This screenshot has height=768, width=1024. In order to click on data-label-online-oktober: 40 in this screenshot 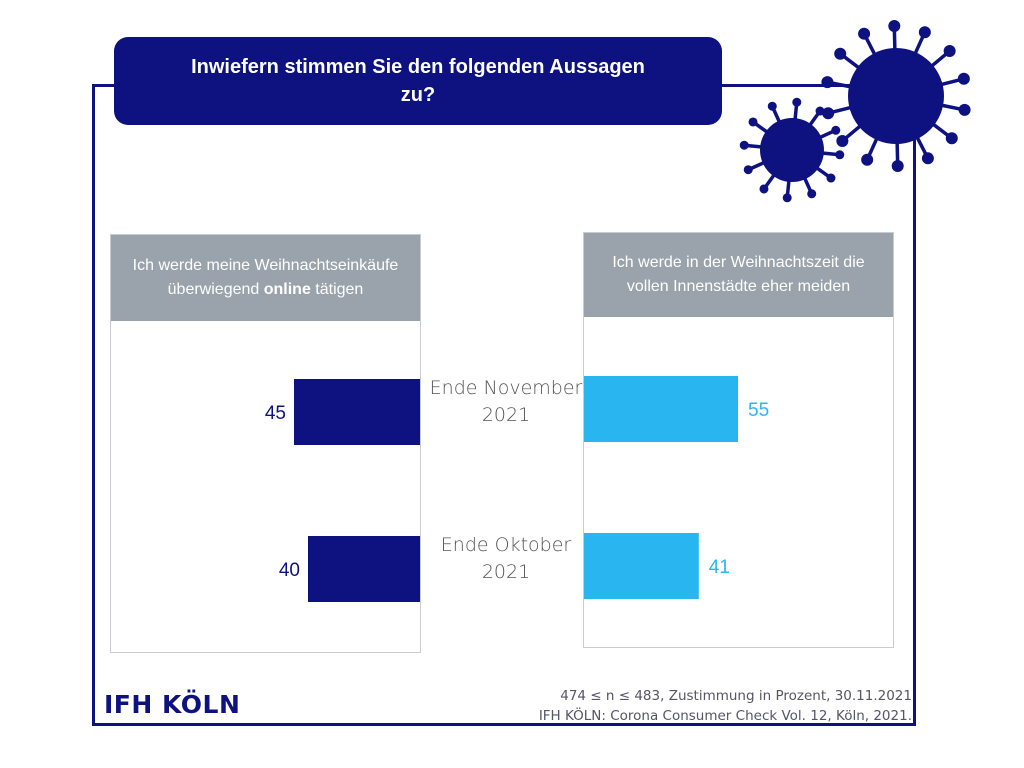, I will do `click(289, 570)`.